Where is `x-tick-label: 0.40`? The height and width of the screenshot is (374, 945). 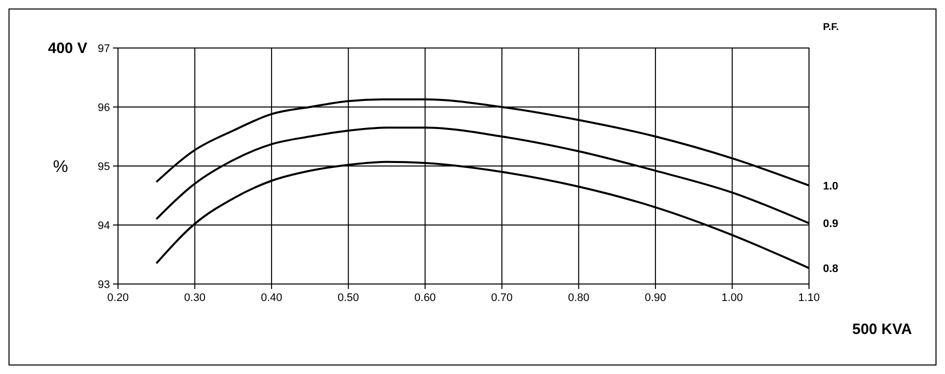 x-tick-label: 0.40 is located at coordinates (271, 298).